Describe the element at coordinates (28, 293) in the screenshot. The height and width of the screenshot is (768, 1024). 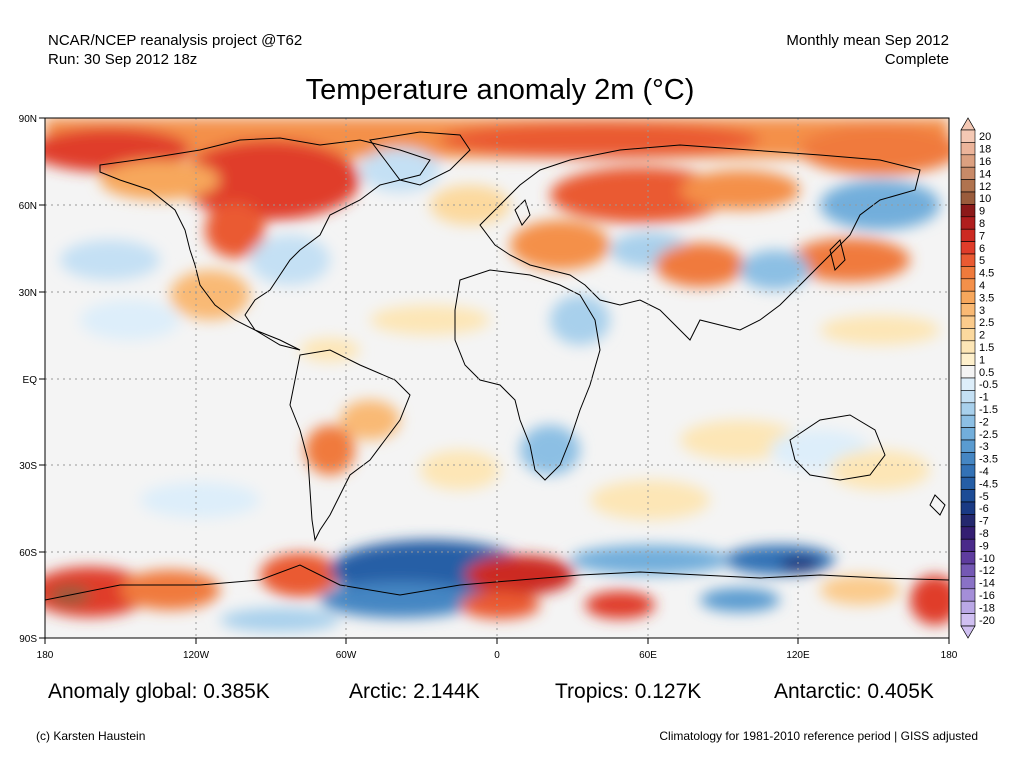
I see `lat-label: 30N` at that location.